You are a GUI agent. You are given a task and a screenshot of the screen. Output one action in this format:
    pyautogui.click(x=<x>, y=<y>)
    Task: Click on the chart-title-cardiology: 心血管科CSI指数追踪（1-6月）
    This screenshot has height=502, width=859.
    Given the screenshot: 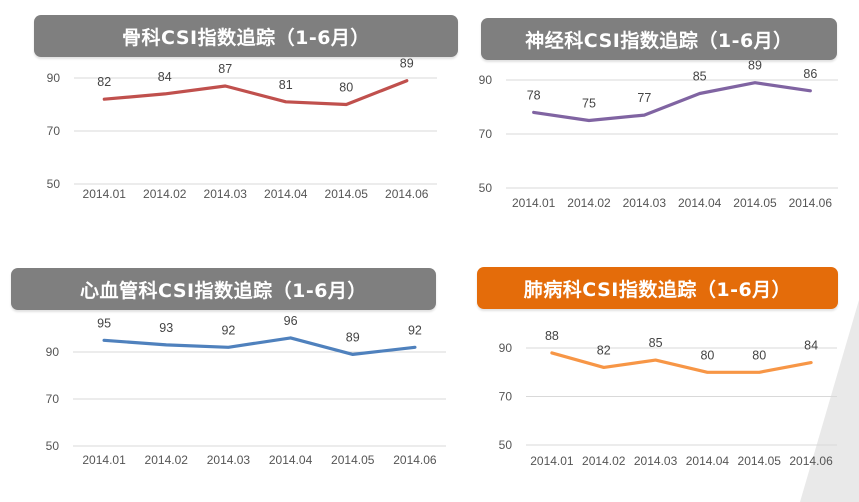 What is the action you would take?
    pyautogui.click(x=223, y=289)
    